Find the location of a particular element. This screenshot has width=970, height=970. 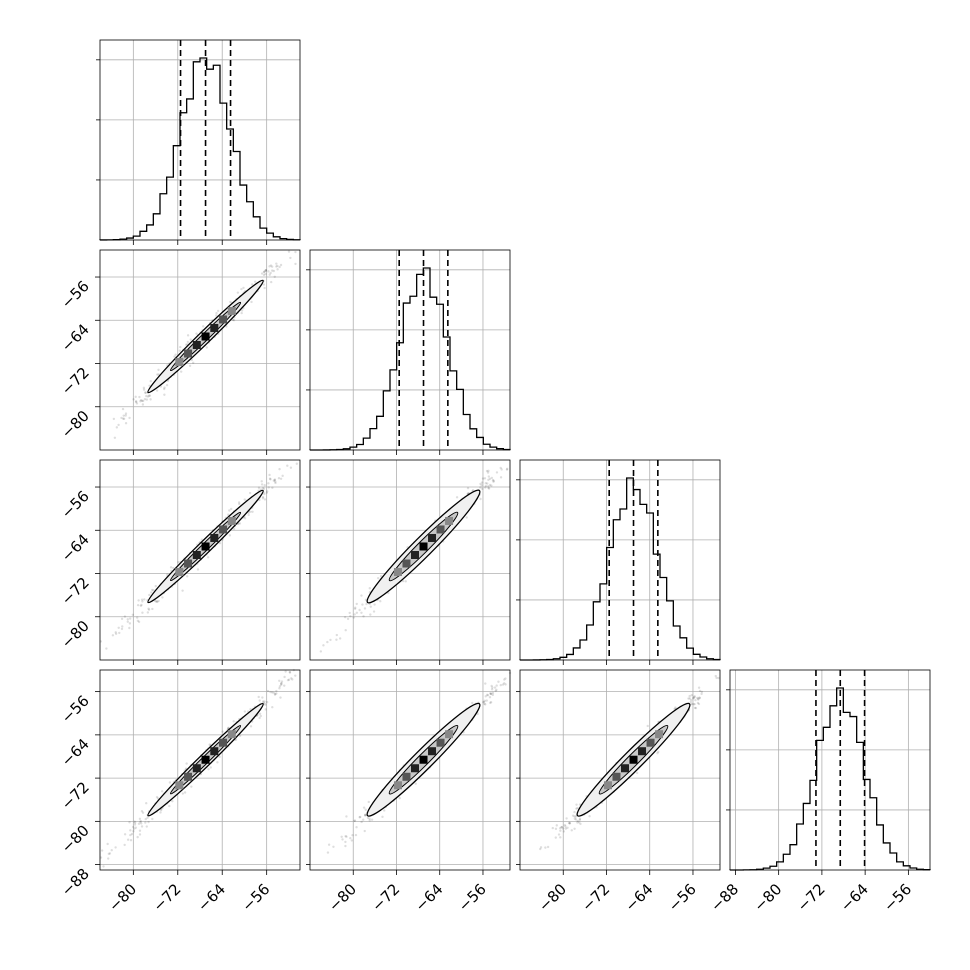

x-tick-label: −56 is located at coordinates (897, 897).